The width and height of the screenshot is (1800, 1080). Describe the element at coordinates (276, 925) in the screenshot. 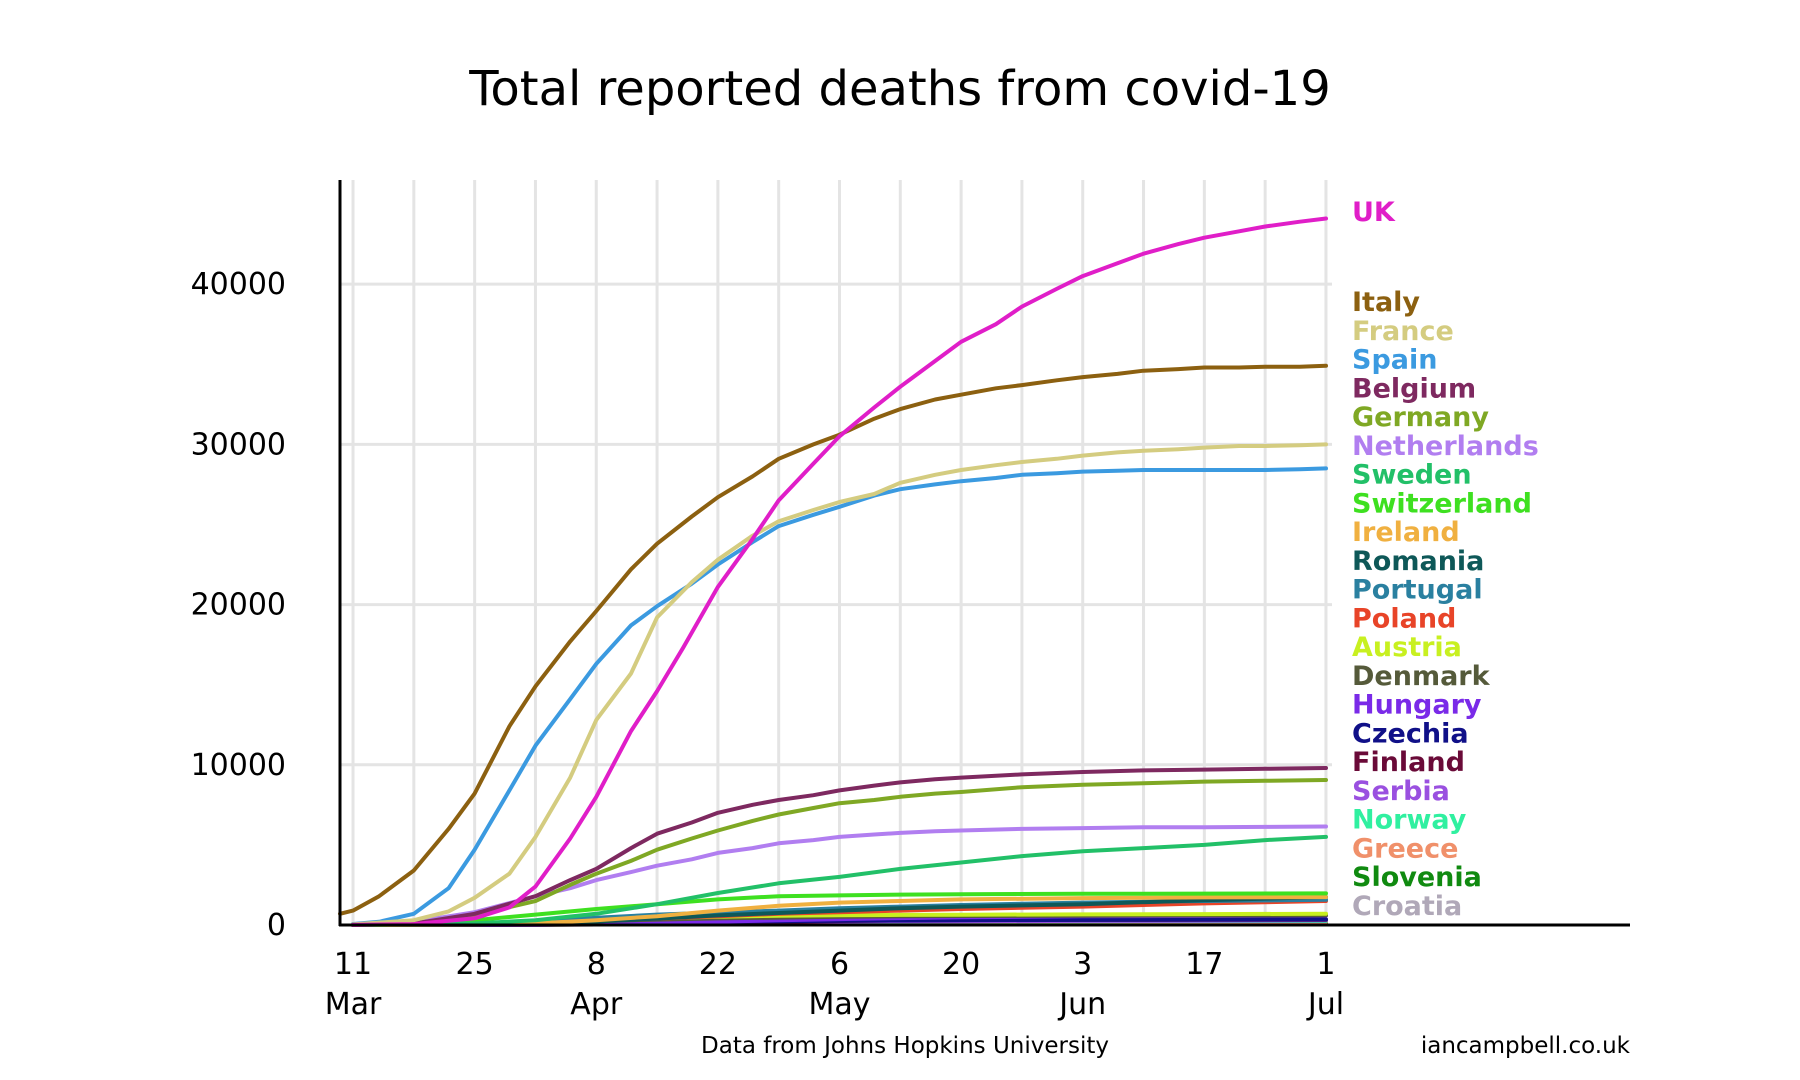

I see `y-tick-label: 0` at that location.